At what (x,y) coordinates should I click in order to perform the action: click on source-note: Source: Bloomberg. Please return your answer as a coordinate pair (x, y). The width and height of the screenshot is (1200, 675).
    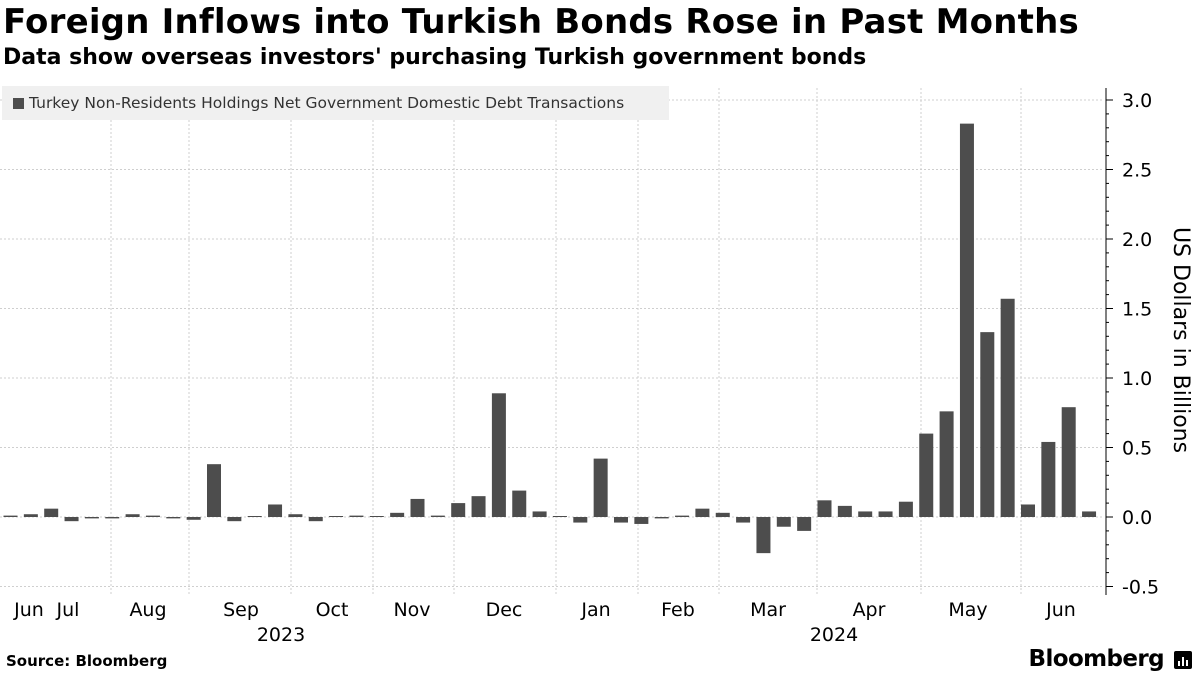
    Looking at the image, I should click on (87, 661).